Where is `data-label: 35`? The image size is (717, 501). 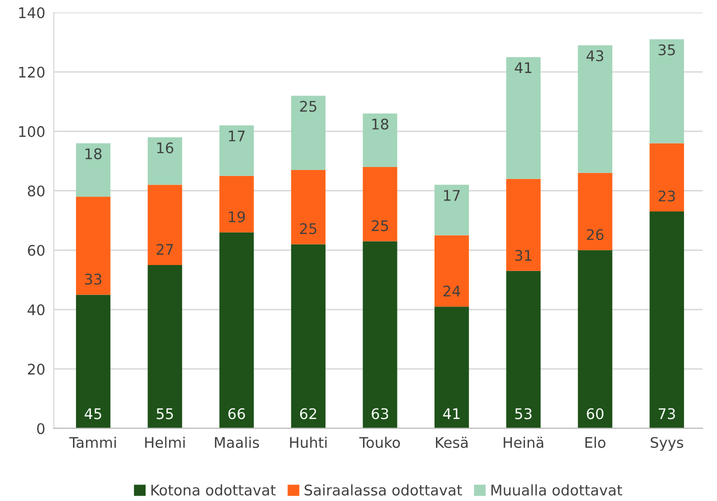
data-label: 35 is located at coordinates (666, 50).